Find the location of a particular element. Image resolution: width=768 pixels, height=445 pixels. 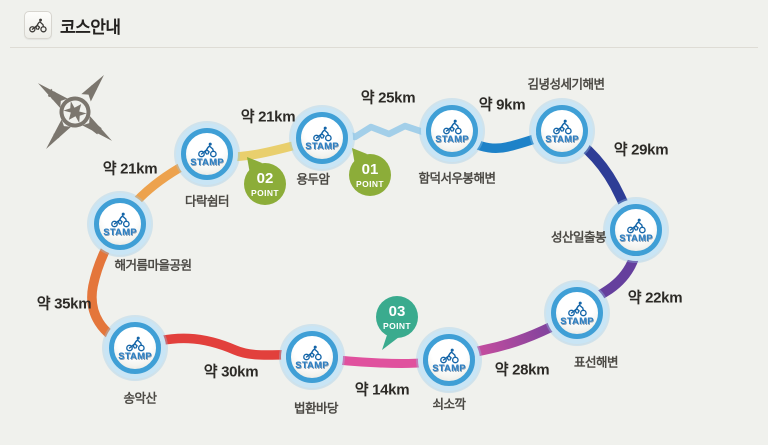

point-badge-03: 03 POINT is located at coordinates (397, 323).